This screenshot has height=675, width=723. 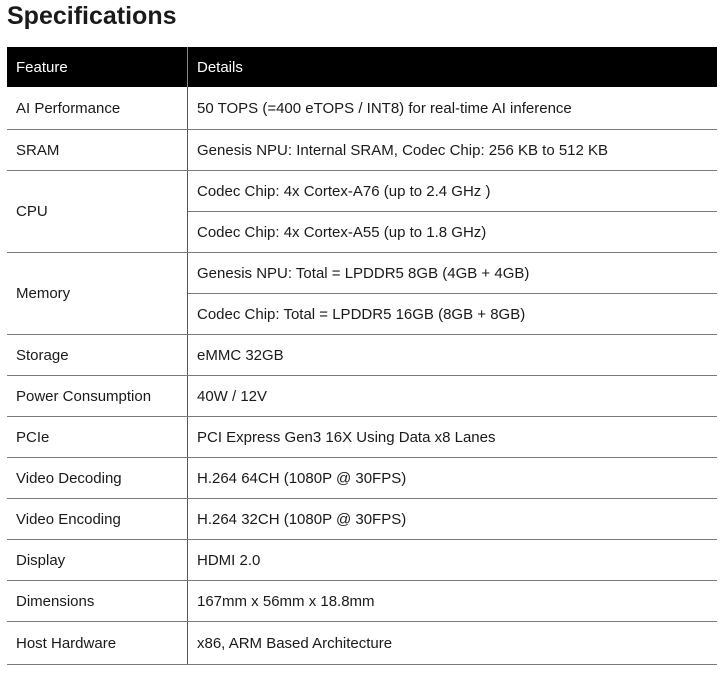 What do you see at coordinates (452, 643) in the screenshot?
I see `details-cell: x86, ARM Based Architecture` at bounding box center [452, 643].